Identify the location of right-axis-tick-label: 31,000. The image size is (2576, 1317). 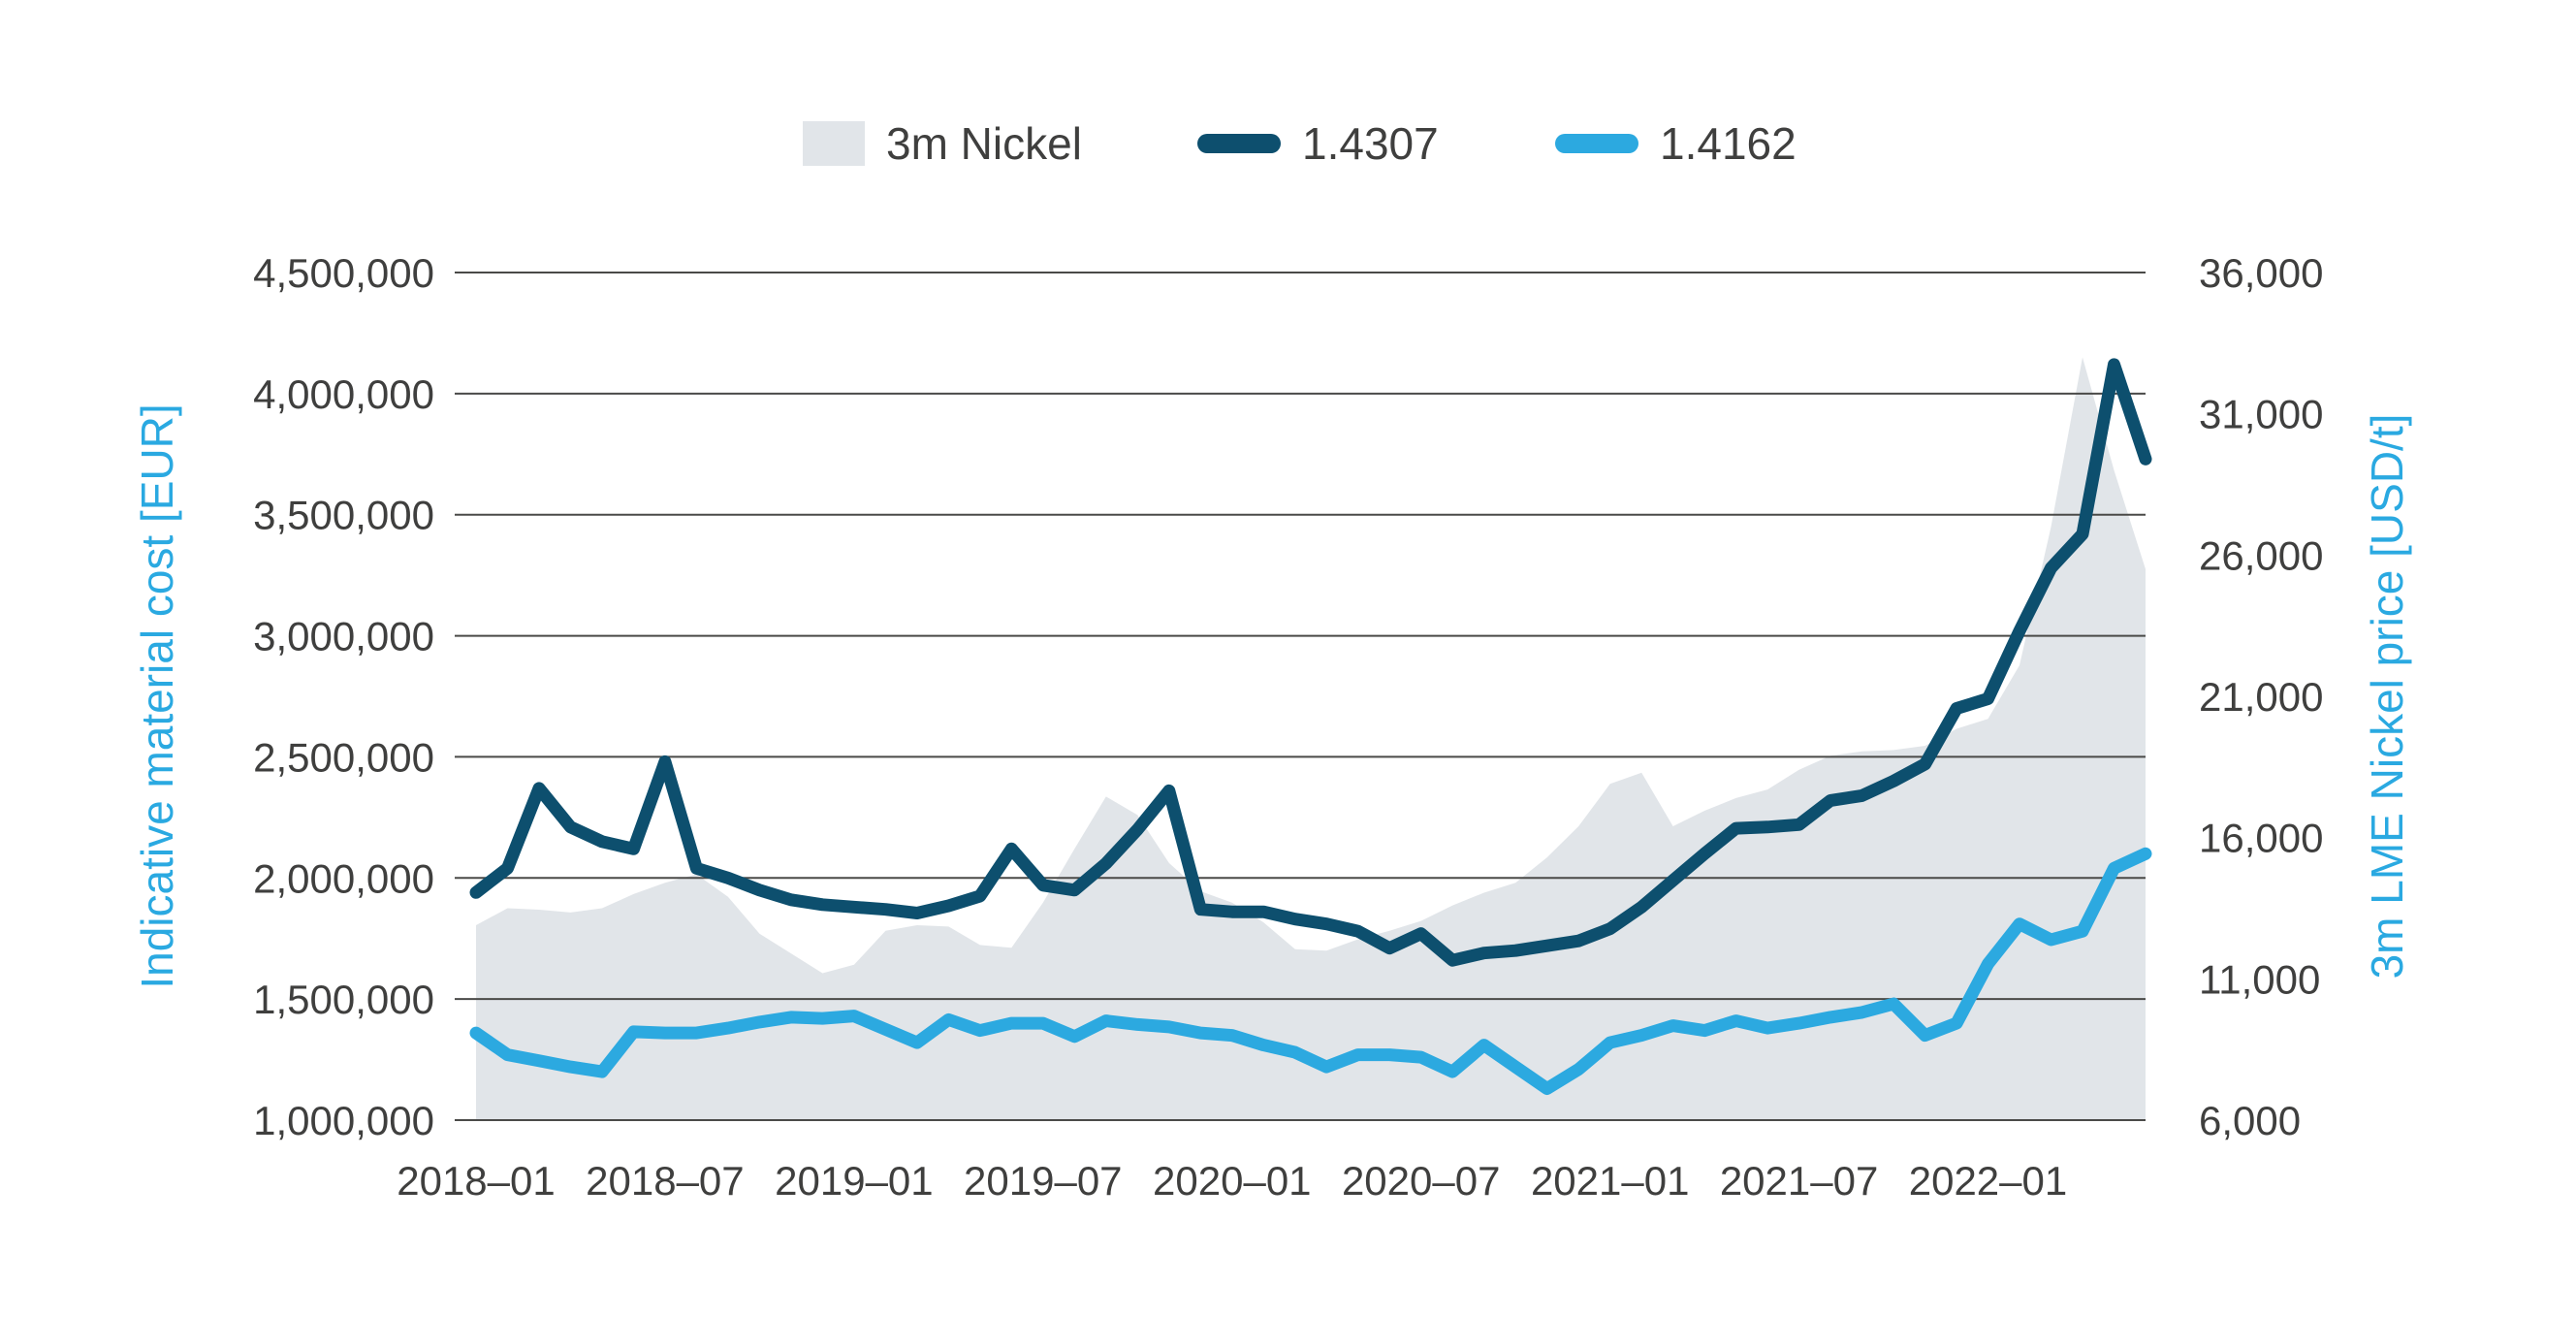
(2261, 414).